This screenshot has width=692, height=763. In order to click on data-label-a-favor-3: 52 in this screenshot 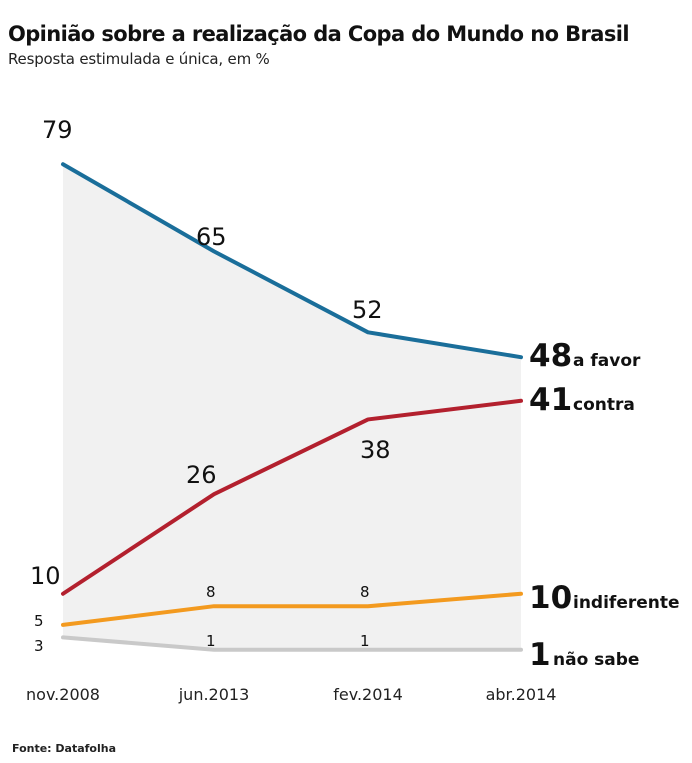, I will do `click(367, 310)`.